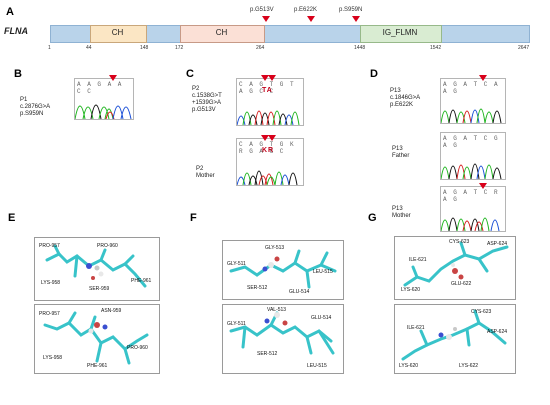 The height and width of the screenshot is (405, 550). What do you see at coordinates (89, 48) in the screenshot?
I see `position-44: 44` at bounding box center [89, 48].